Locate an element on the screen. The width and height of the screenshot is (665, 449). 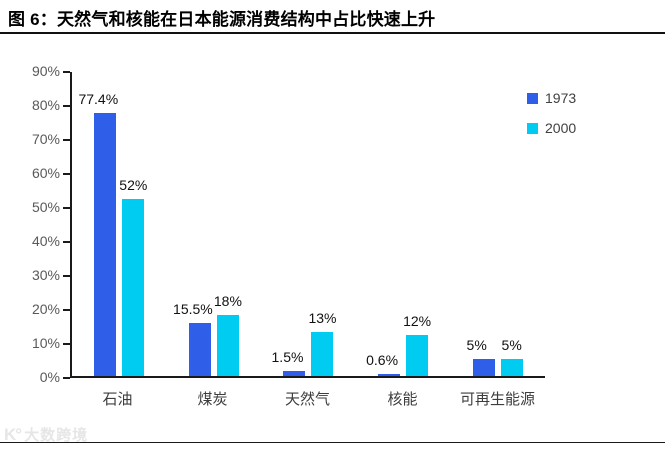
x-axis-category-label: 天然气 is located at coordinates (307, 399).